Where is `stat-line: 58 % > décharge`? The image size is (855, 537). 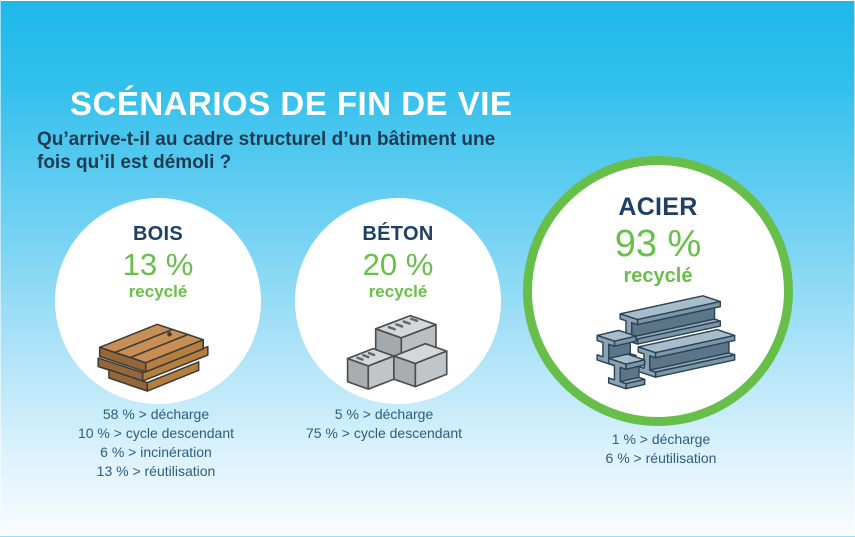
stat-line: 58 % > décharge is located at coordinates (156, 414).